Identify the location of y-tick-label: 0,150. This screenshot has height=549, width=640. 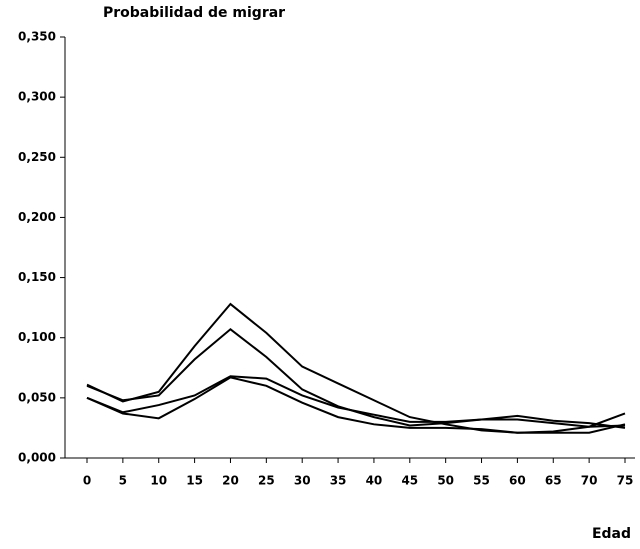
(37, 277).